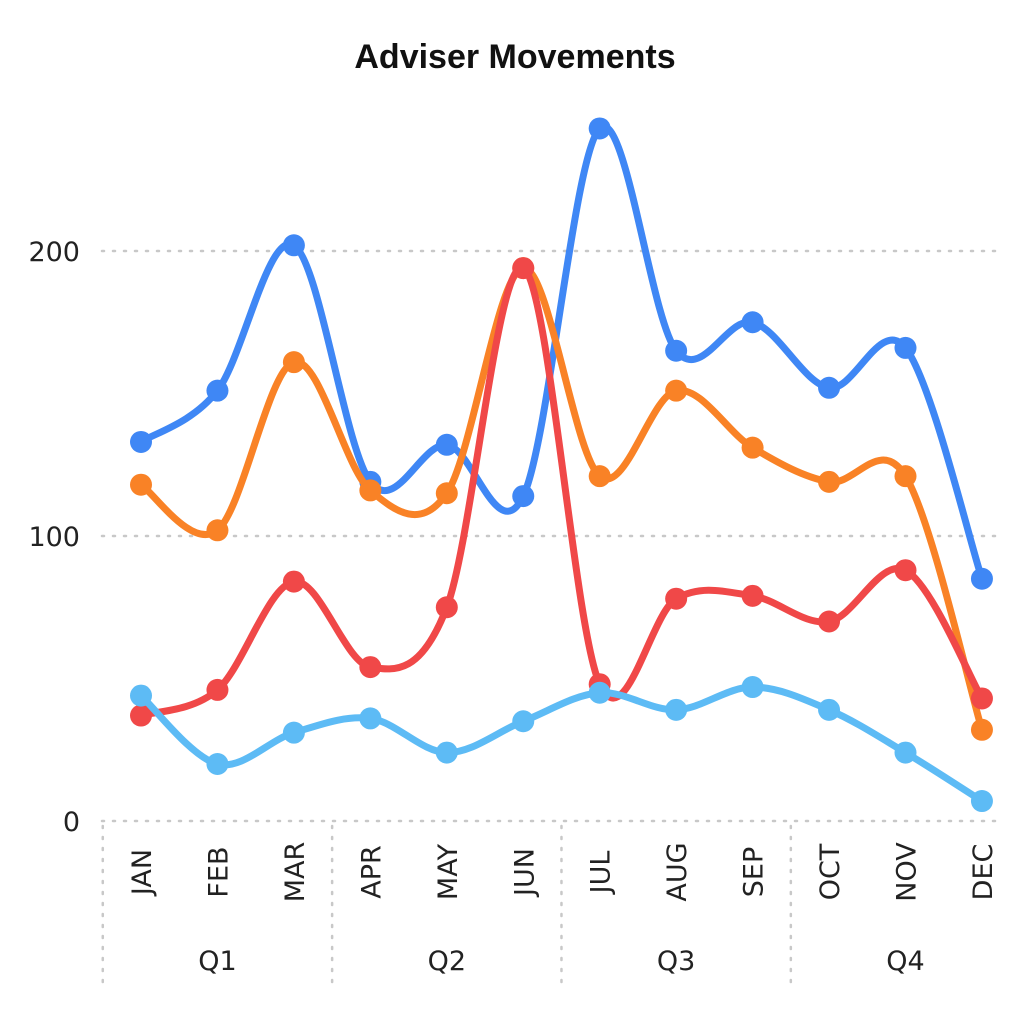 The width and height of the screenshot is (1031, 1031). What do you see at coordinates (371, 872) in the screenshot?
I see `x-tick-label: APR` at bounding box center [371, 872].